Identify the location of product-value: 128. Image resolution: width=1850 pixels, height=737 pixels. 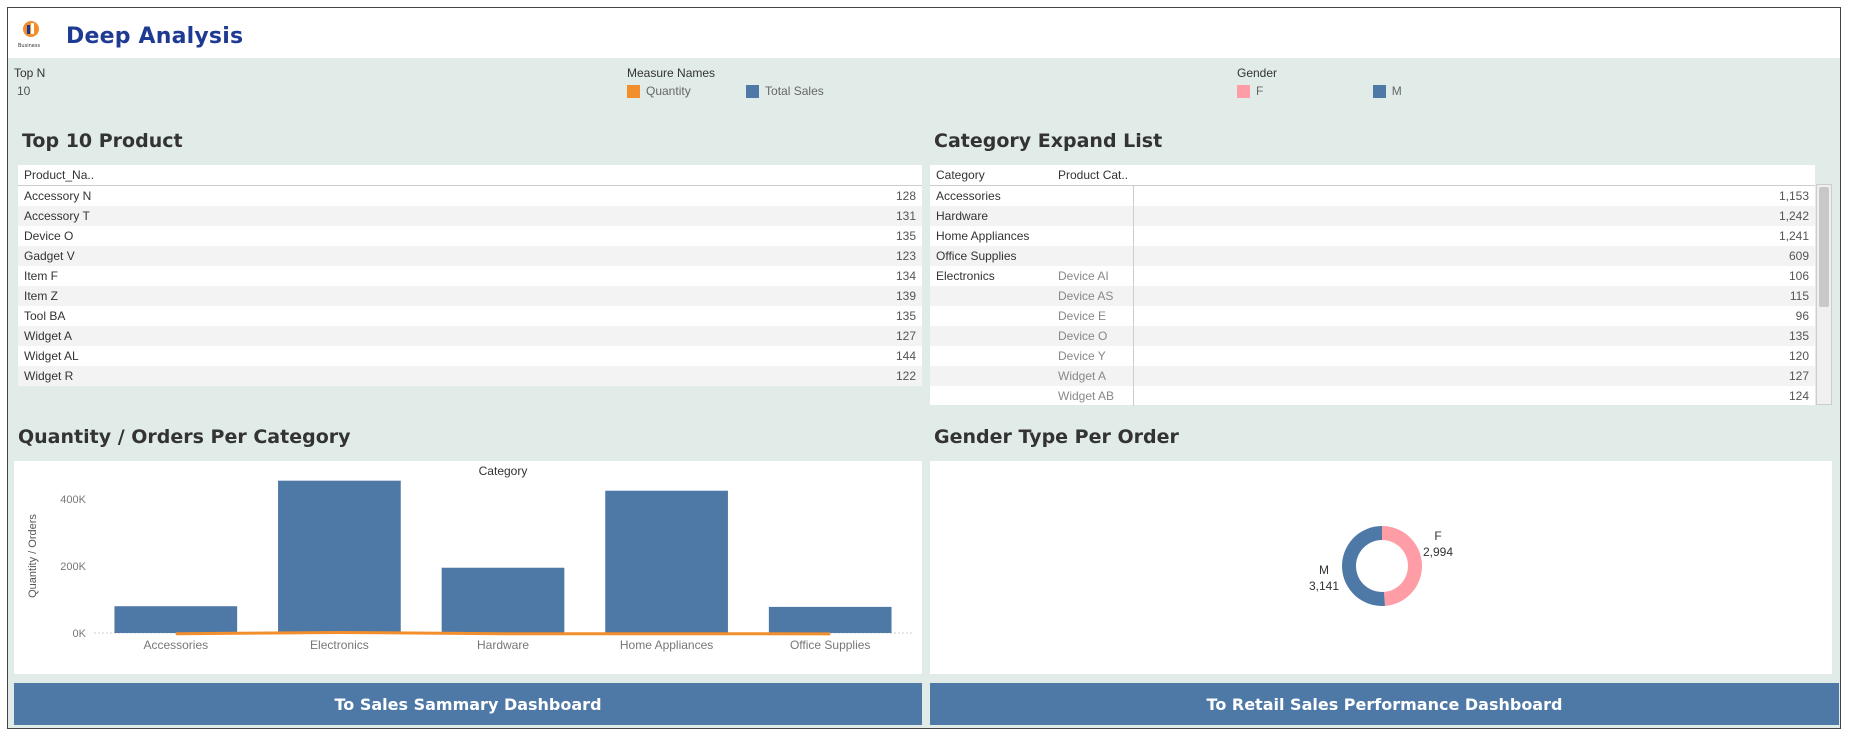
(905, 196).